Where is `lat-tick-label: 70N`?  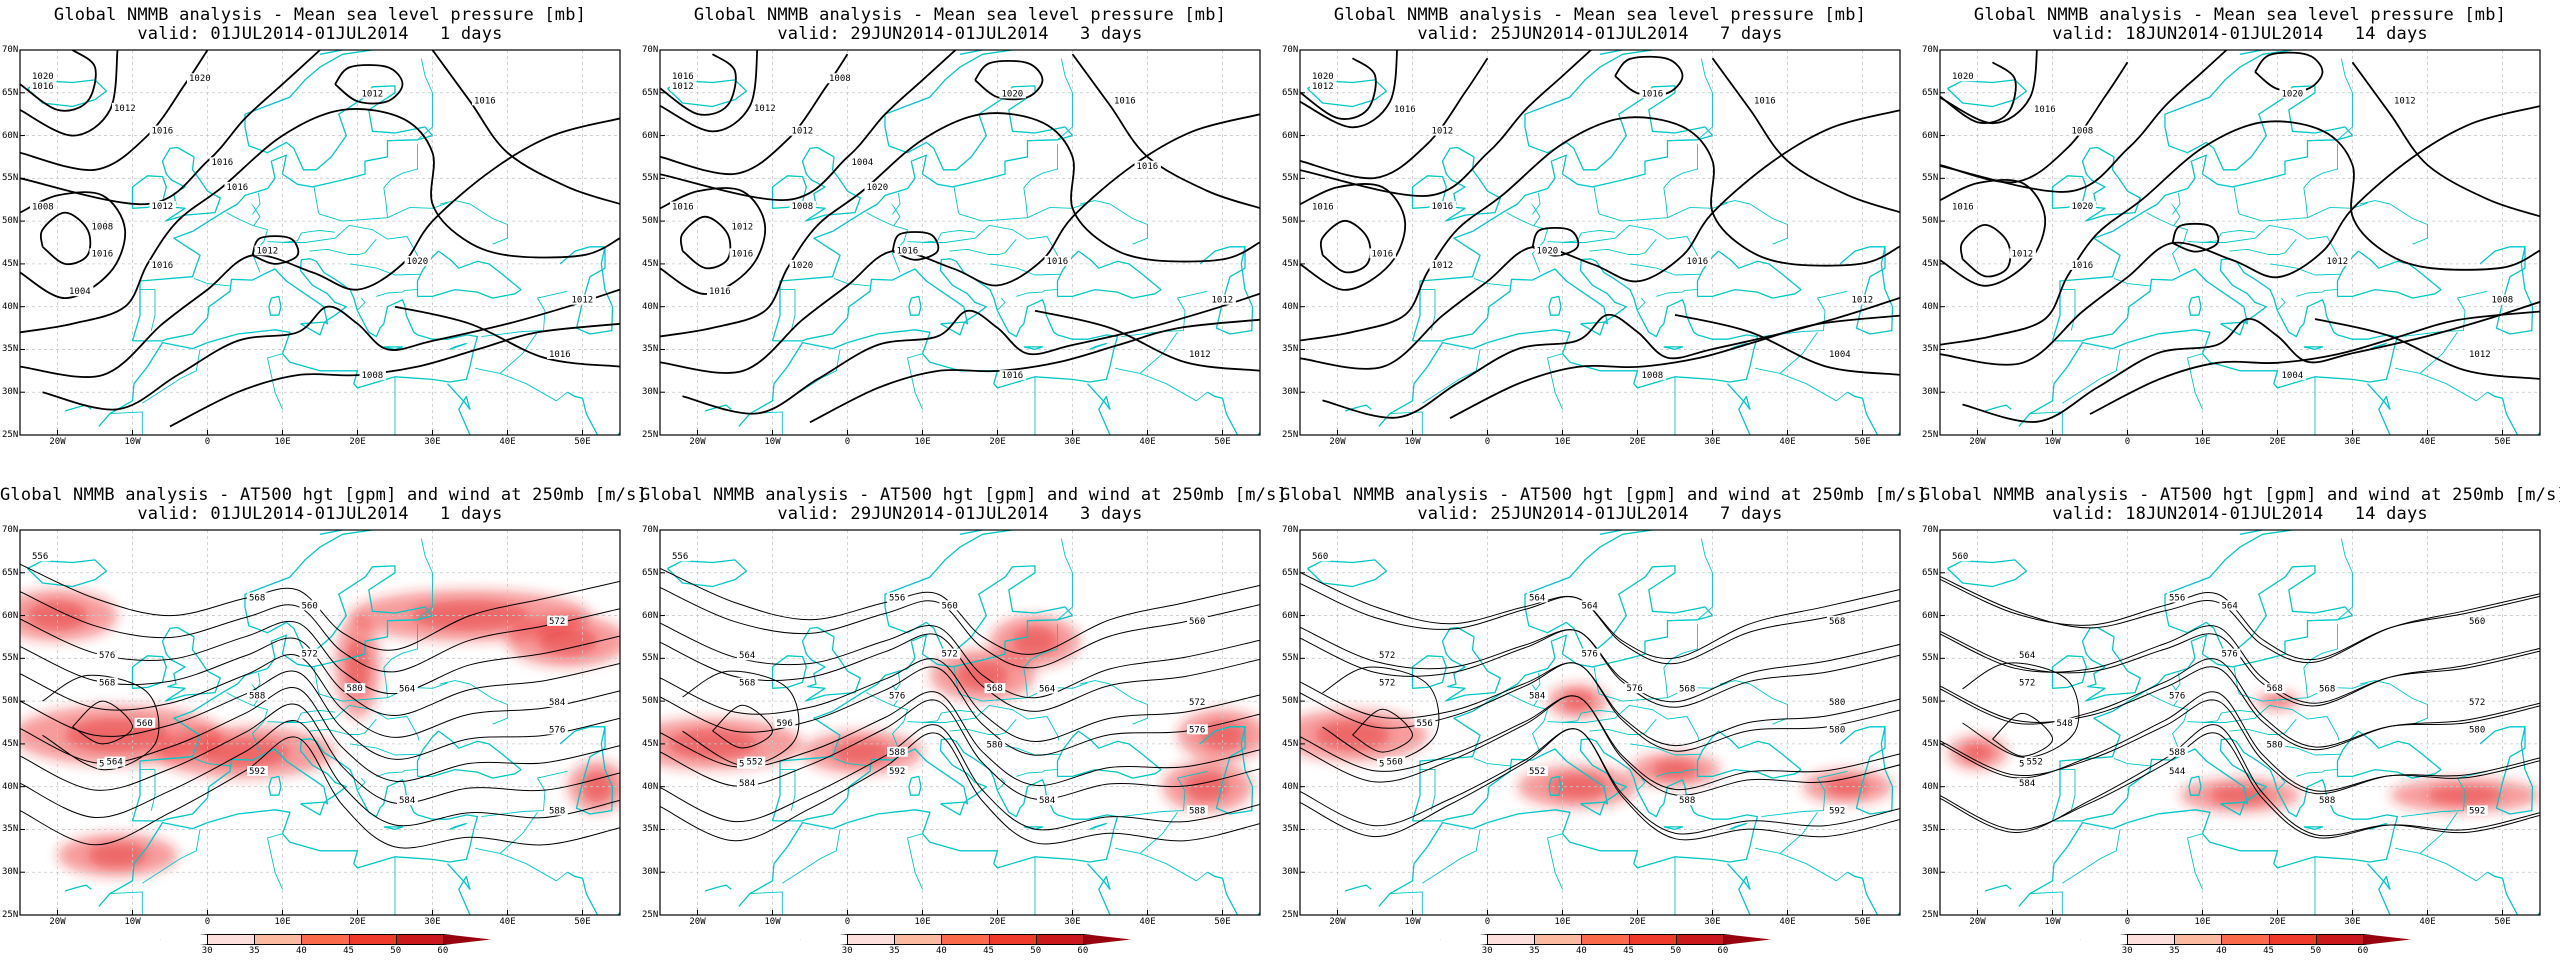
lat-tick-label: 70N is located at coordinates (1930, 530).